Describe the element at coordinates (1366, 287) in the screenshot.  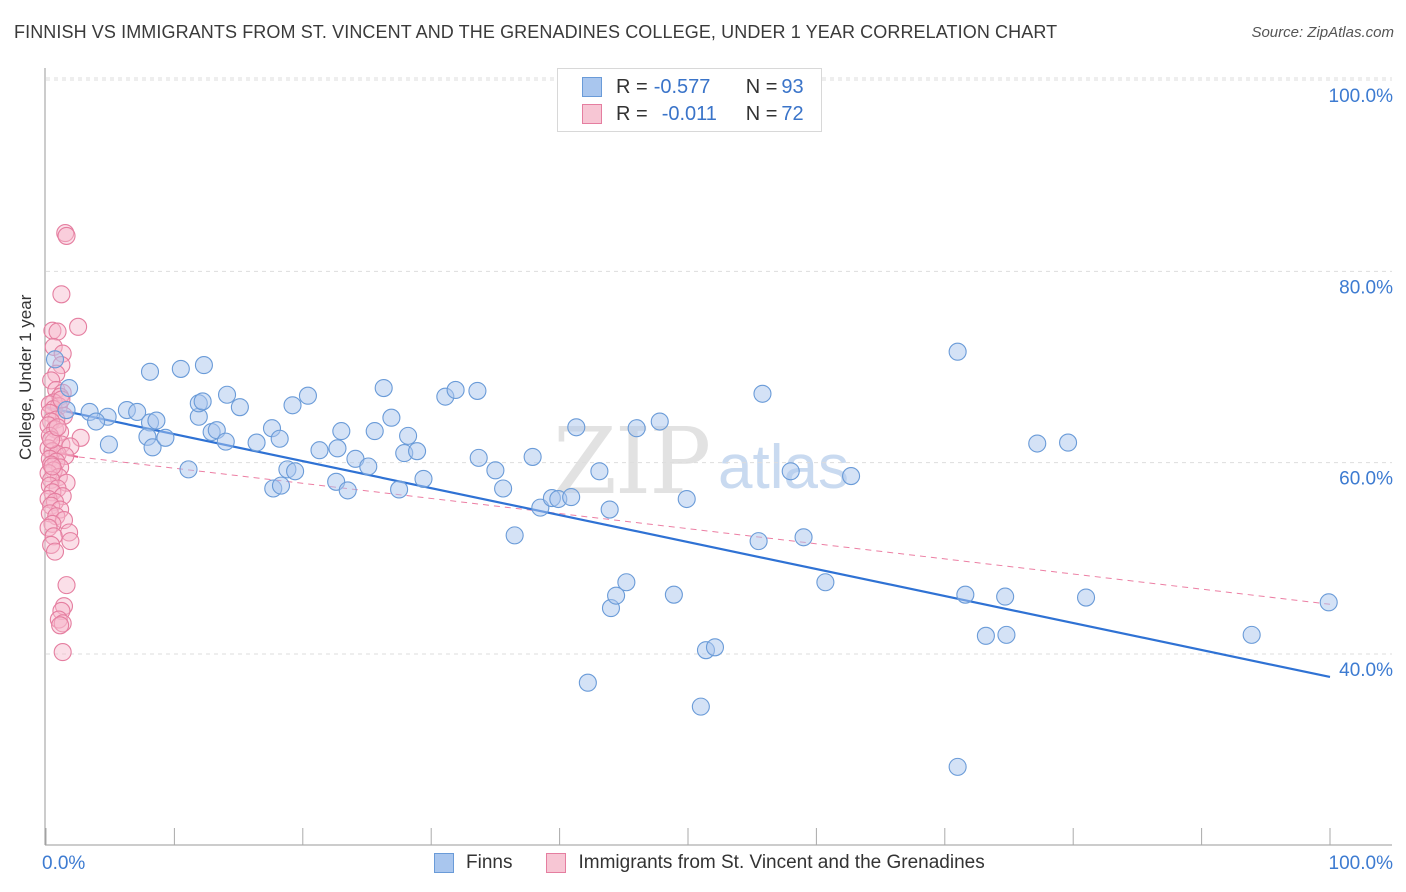
I see `y-tick-label-80: 80.0%` at that location.